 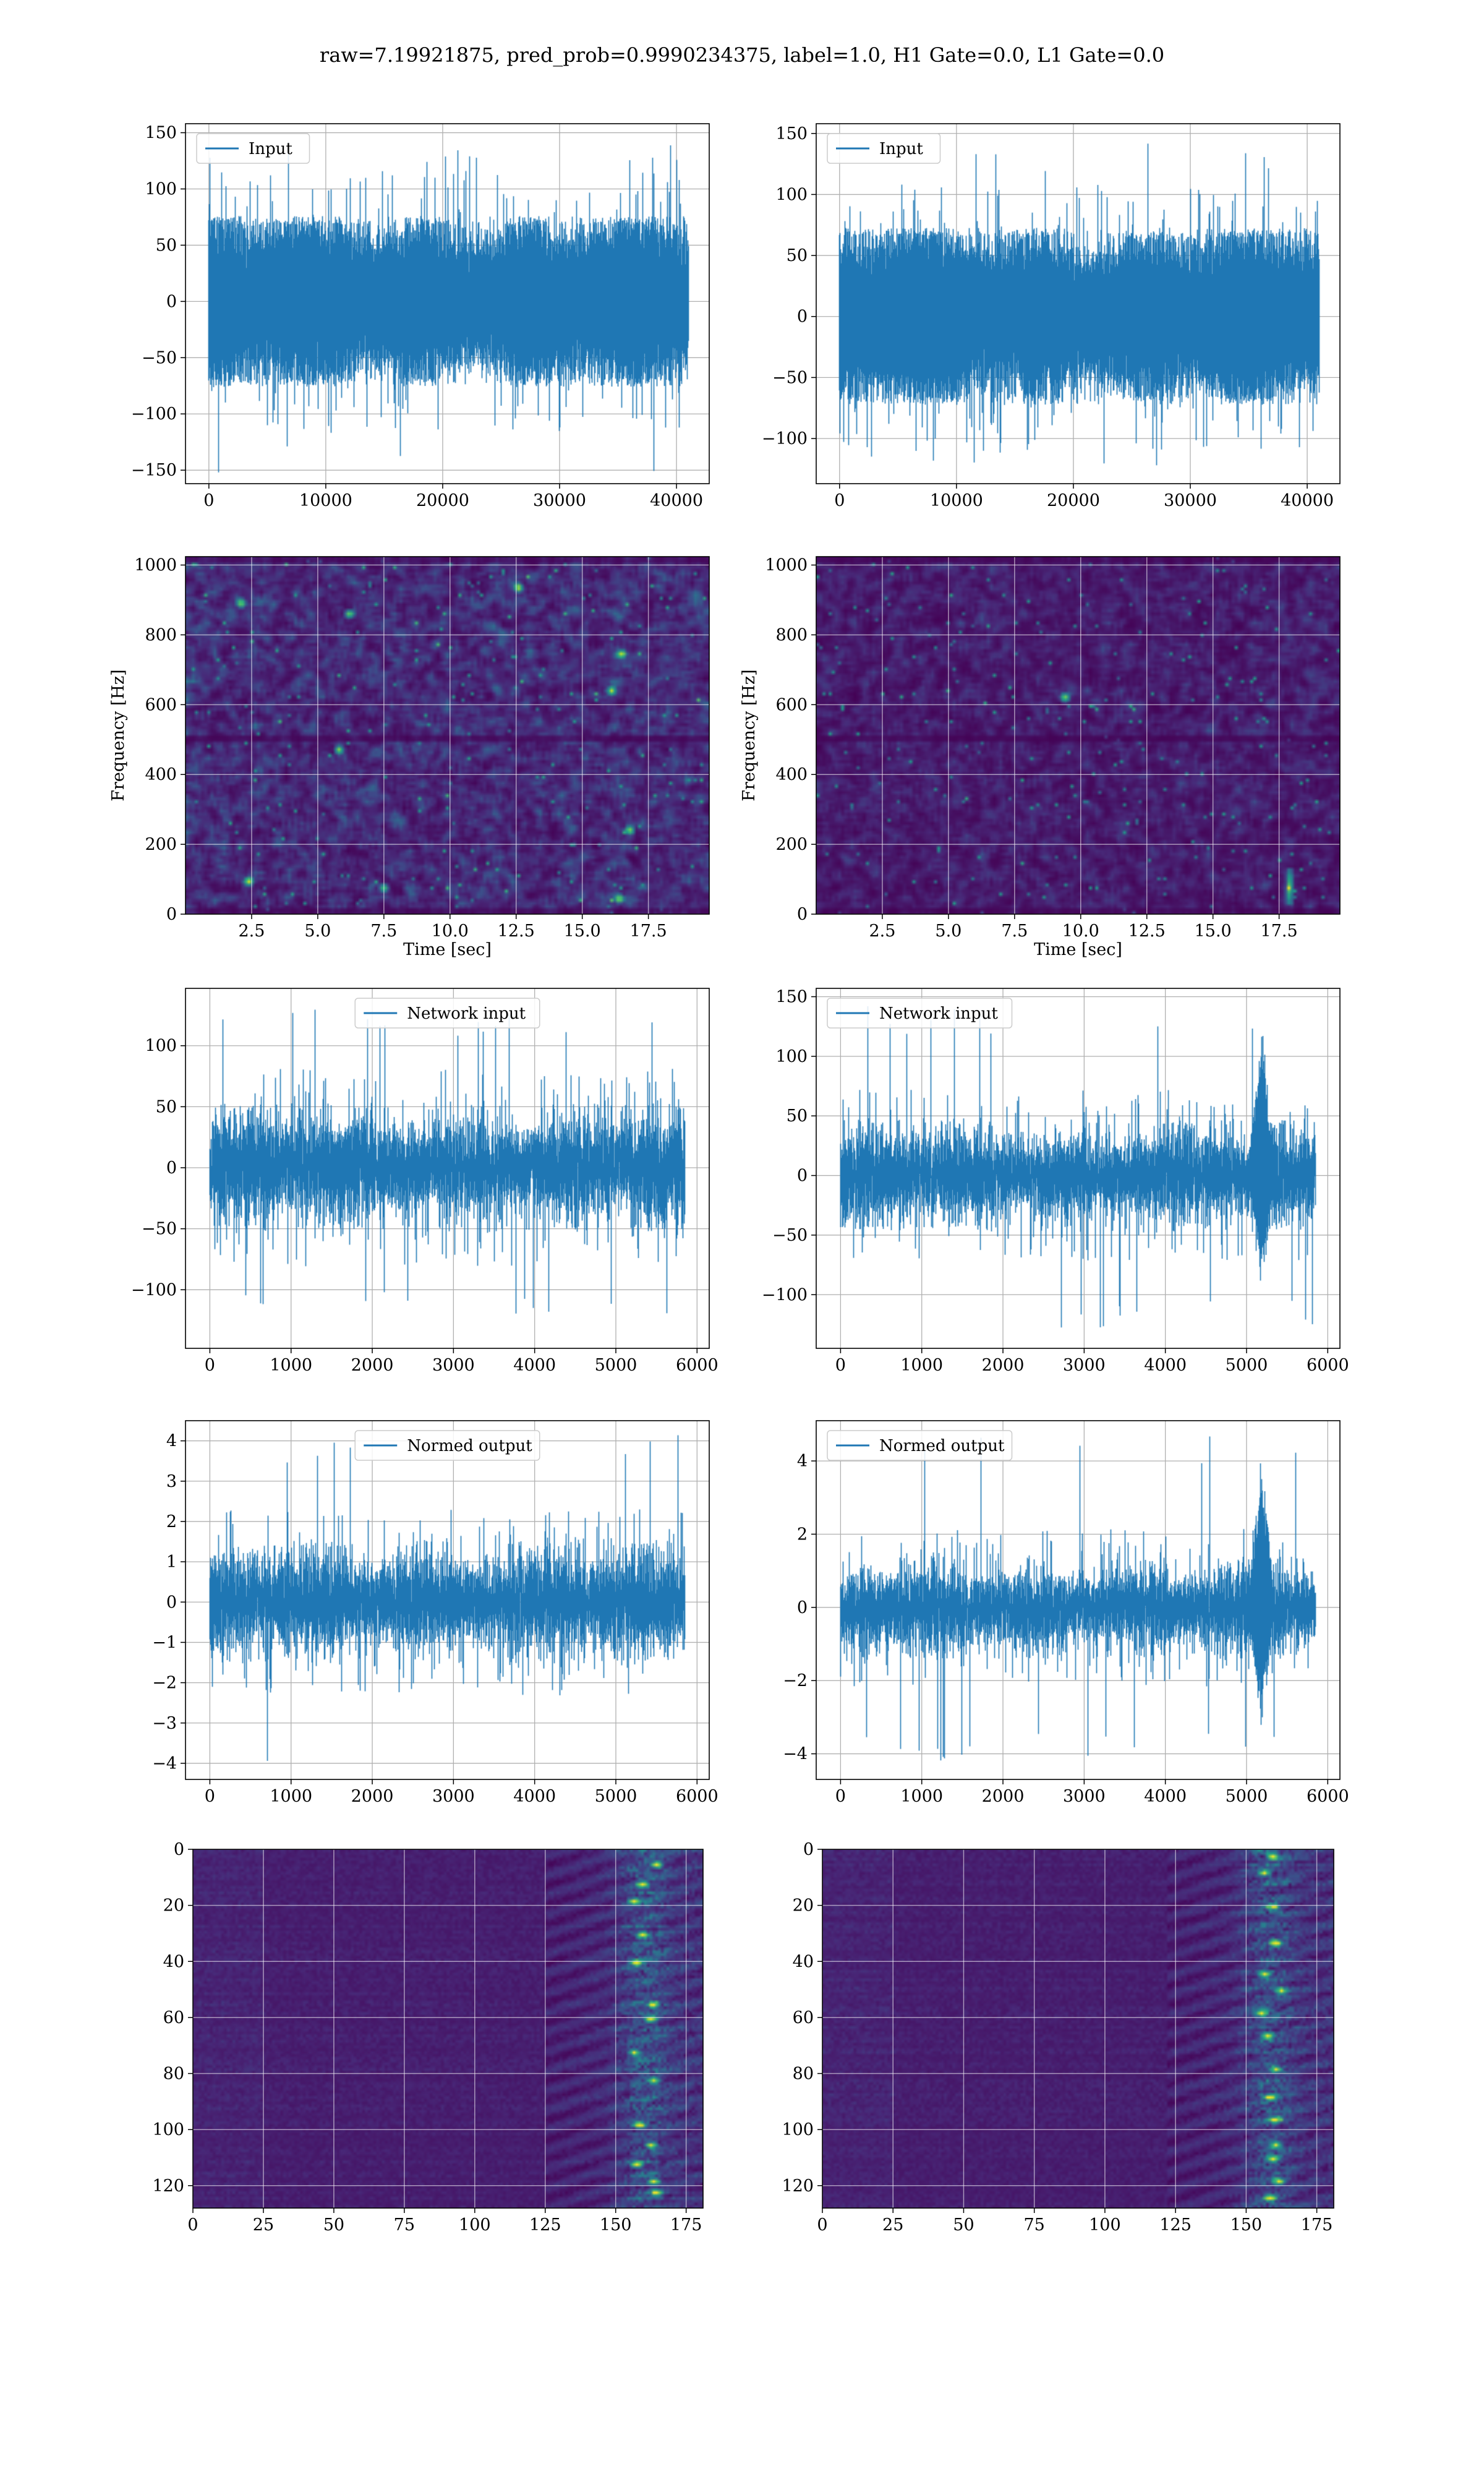 What do you see at coordinates (749, 735) in the screenshot?
I see `y-axis-label: Frequency [Hz]` at bounding box center [749, 735].